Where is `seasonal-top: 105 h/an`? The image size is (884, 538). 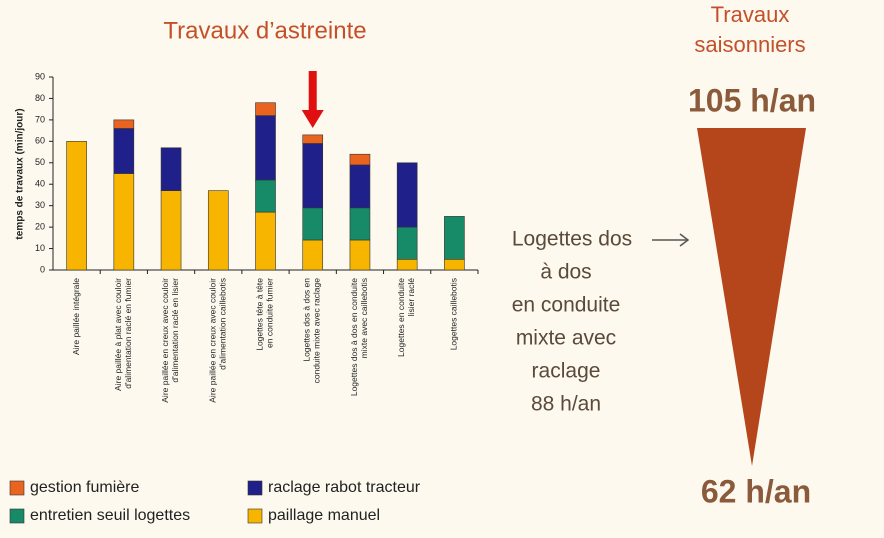 seasonal-top: 105 h/an is located at coordinates (752, 100).